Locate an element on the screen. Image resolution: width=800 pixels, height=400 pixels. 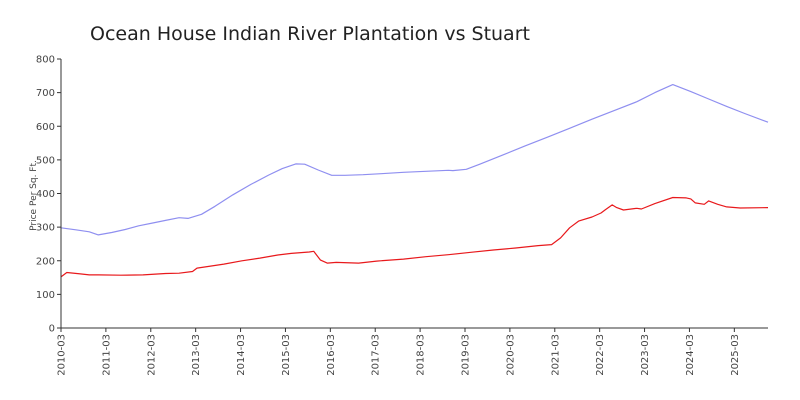
y-tick-label: 0 is located at coordinates (52, 329).